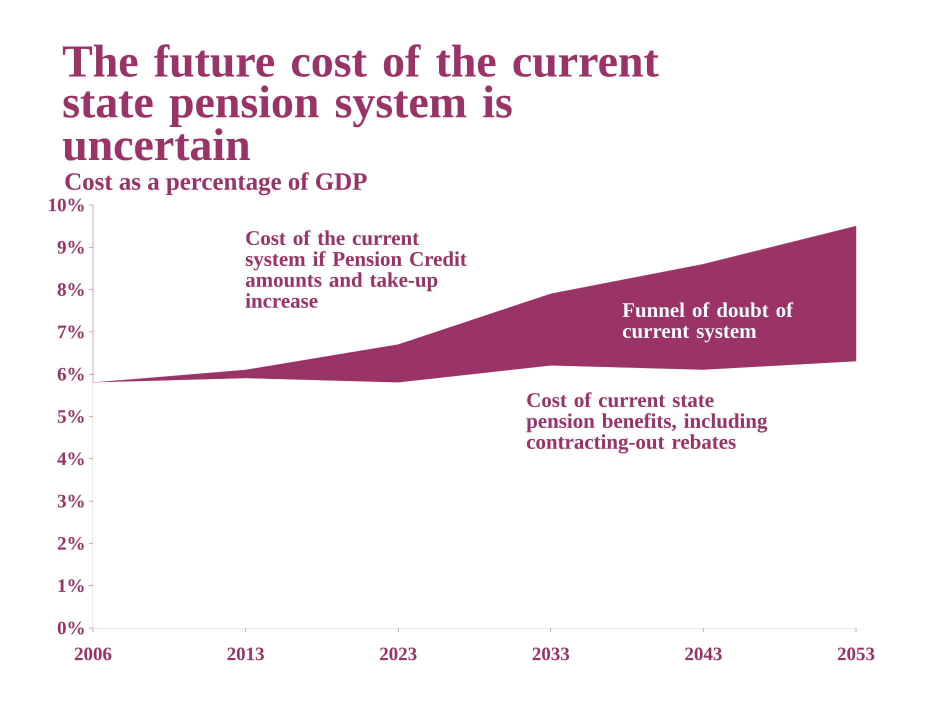 The image size is (942, 712). Describe the element at coordinates (71, 416) in the screenshot. I see `y-tick-label: 5%` at that location.